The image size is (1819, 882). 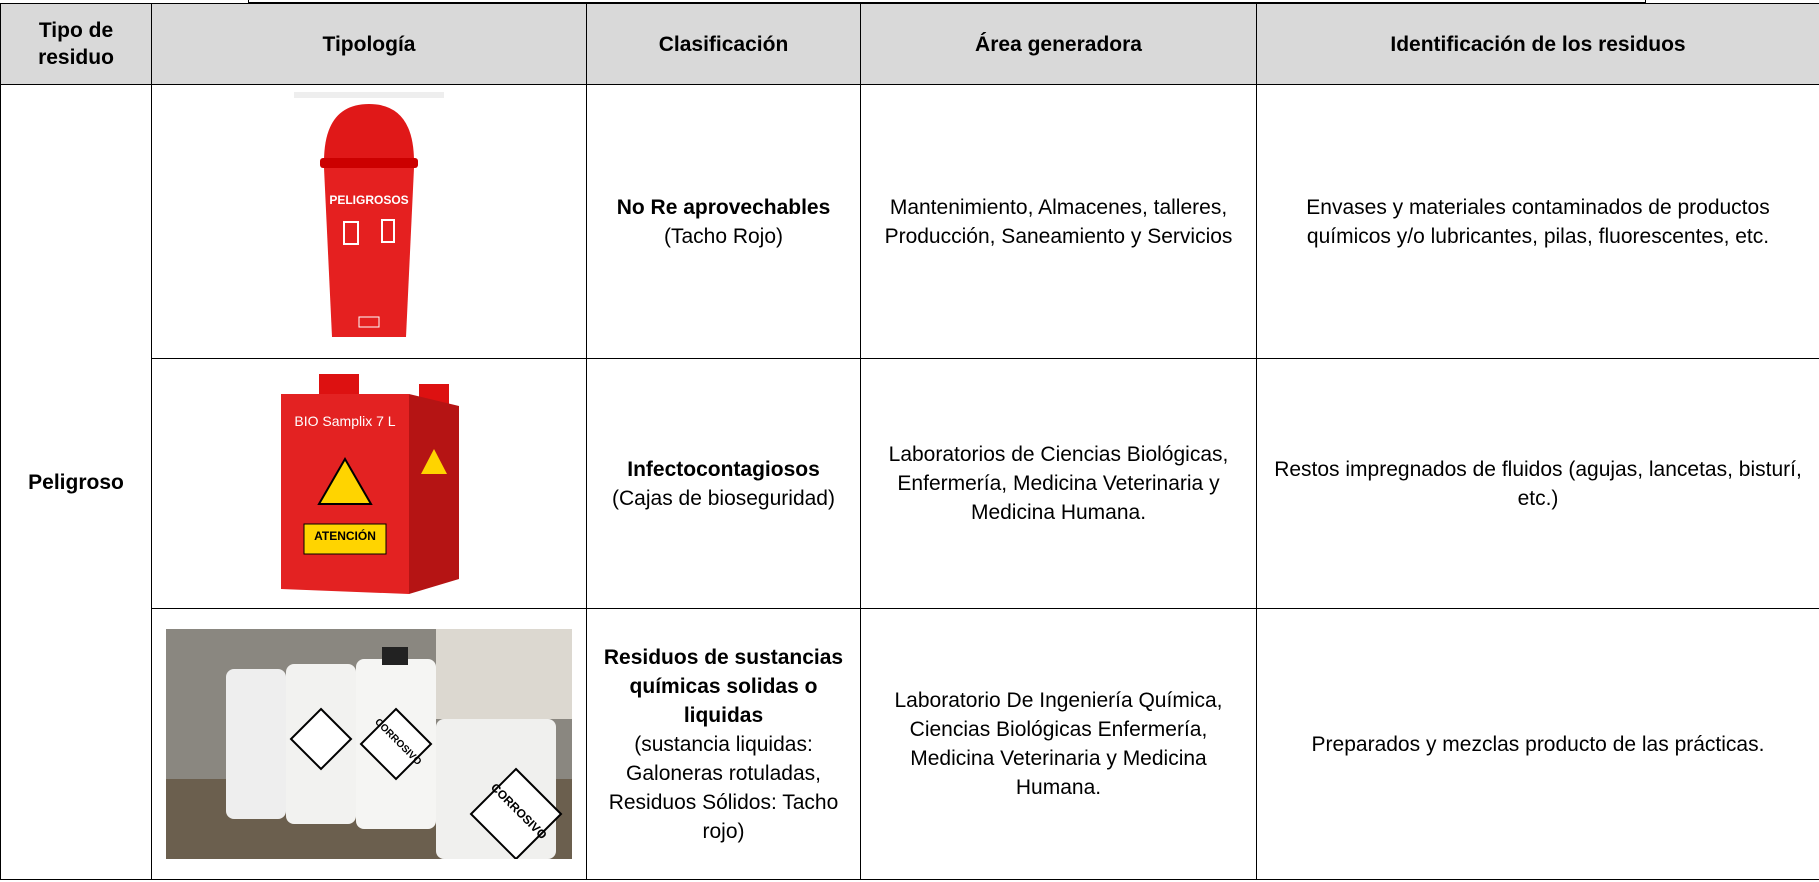 I want to click on chemical-jugs-photo: CORROSIVO CORROSIVO, so click(x=369, y=744).